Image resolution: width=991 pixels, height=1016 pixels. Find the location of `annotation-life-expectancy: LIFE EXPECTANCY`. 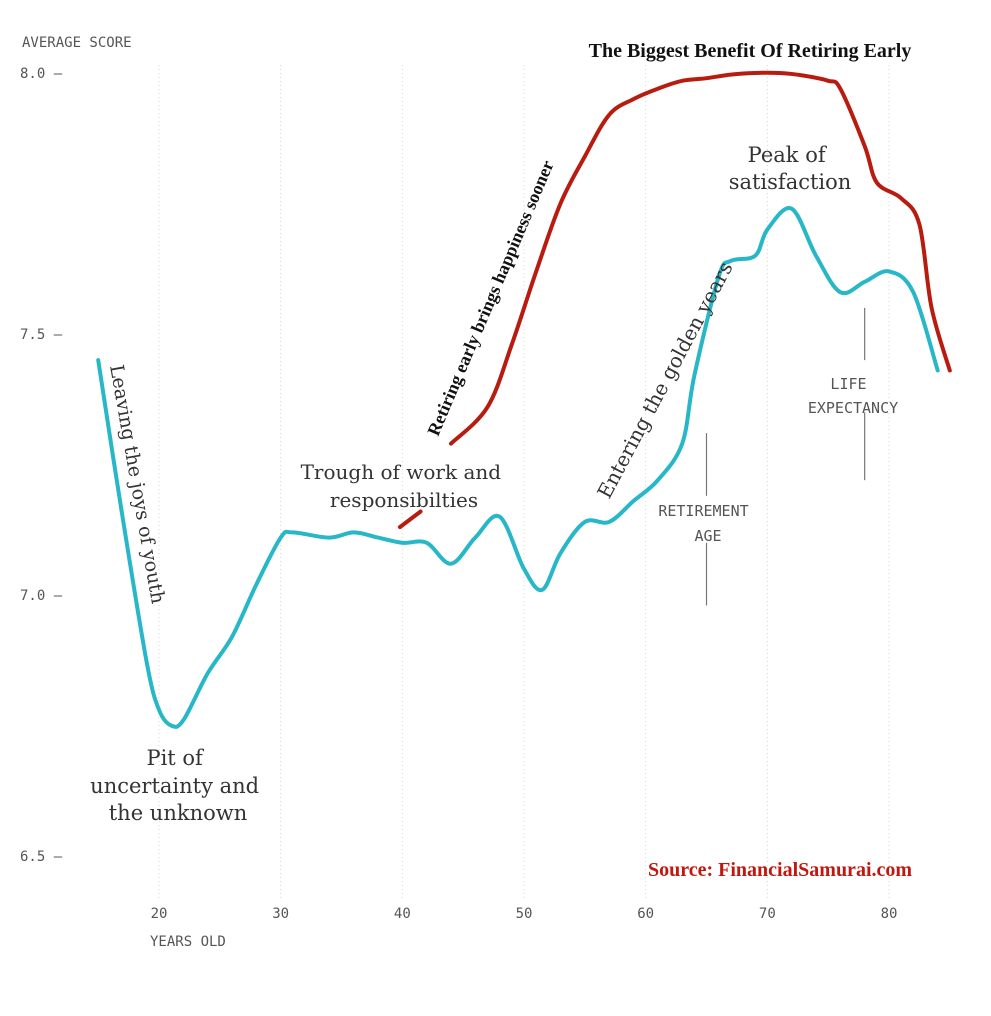

annotation-life-expectancy: LIFE EXPECTANCY is located at coordinates (853, 396).